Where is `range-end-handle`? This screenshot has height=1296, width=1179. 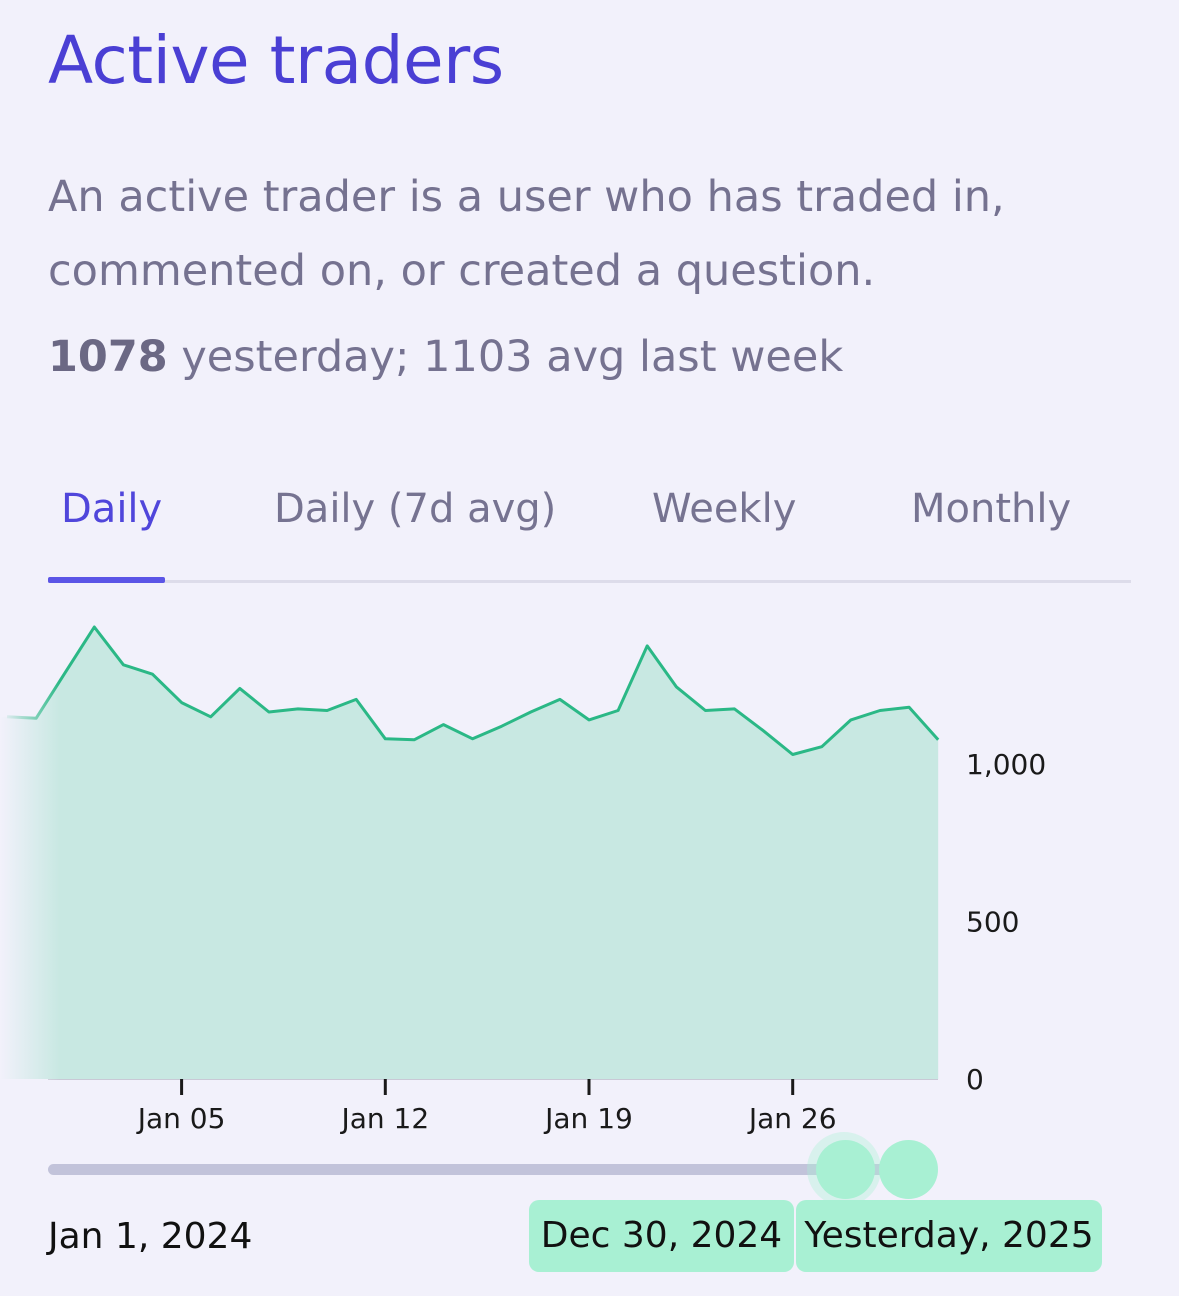 range-end-handle is located at coordinates (908, 1169).